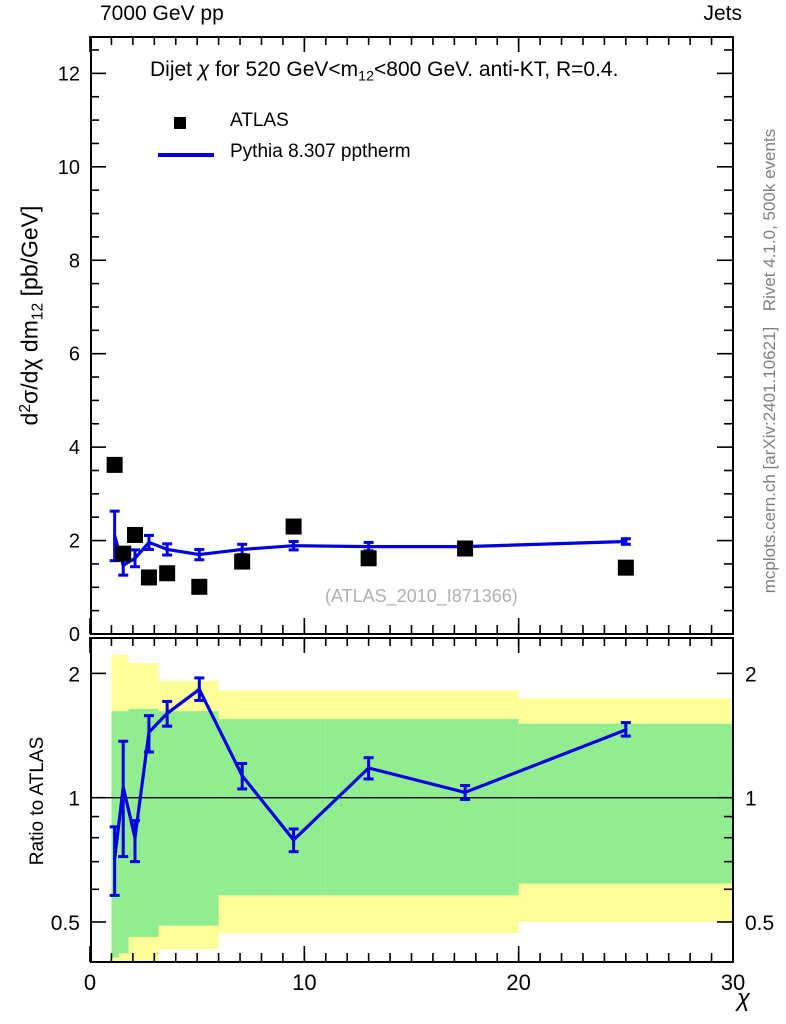 The width and height of the screenshot is (786, 1024). What do you see at coordinates (69, 168) in the screenshot?
I see `main-y-tick-label: 10` at bounding box center [69, 168].